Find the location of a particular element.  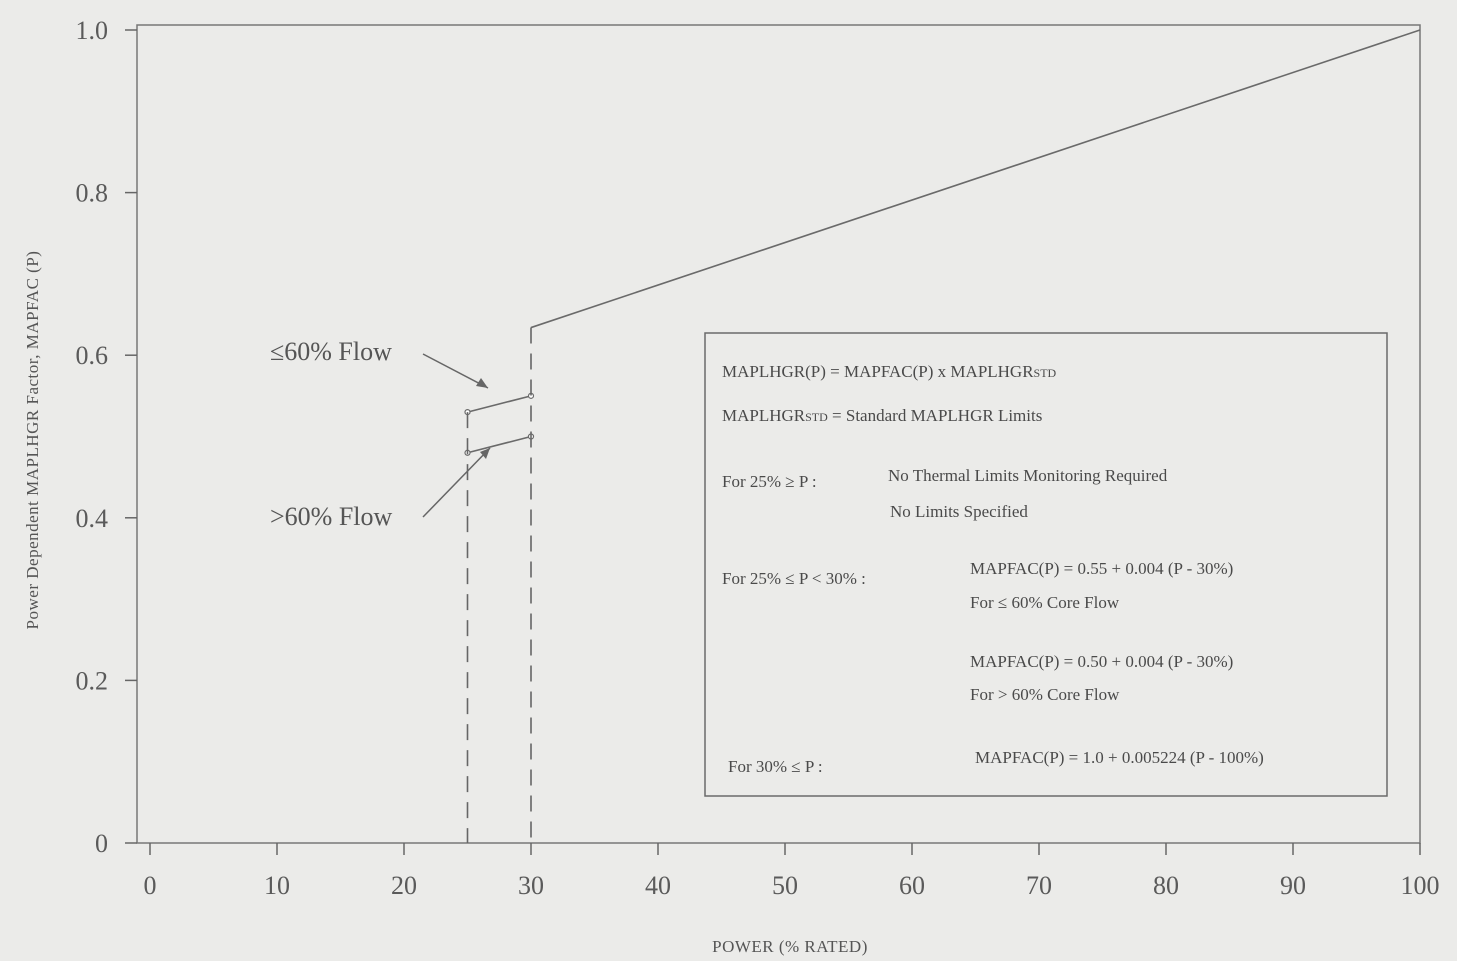

annotation-gt60-text: >60% Flow is located at coordinates (331, 516).